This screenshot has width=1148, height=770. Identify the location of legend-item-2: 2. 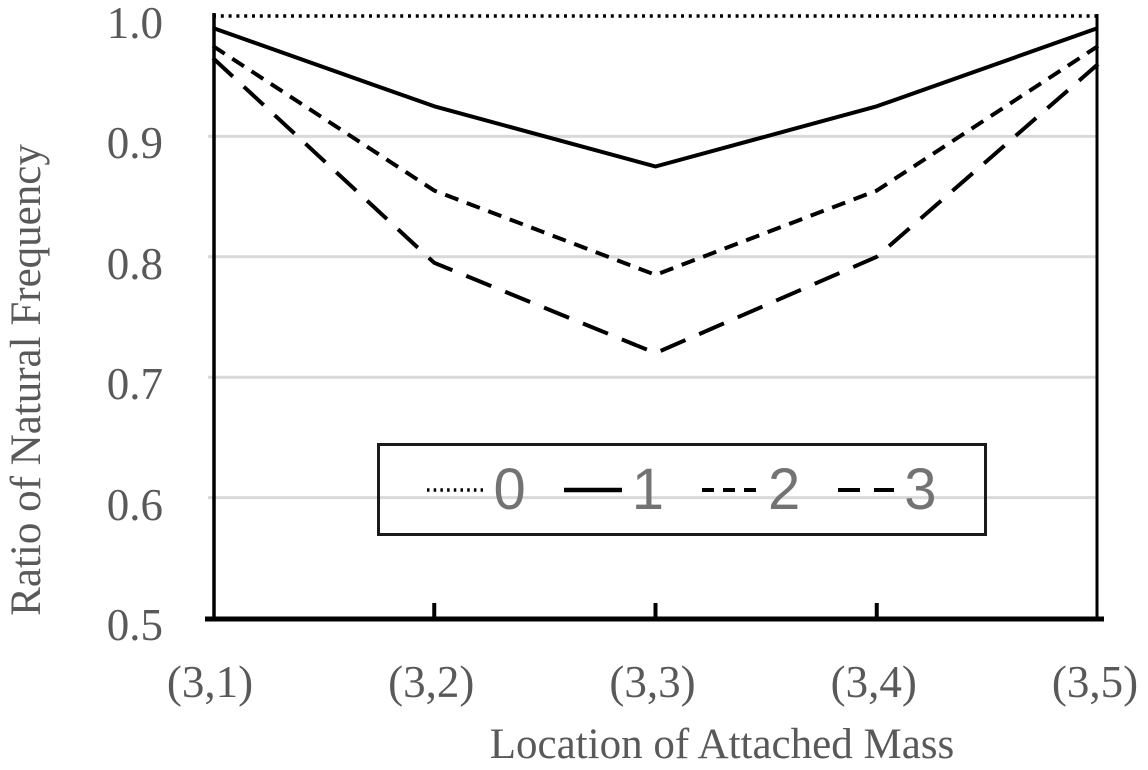
(751, 489).